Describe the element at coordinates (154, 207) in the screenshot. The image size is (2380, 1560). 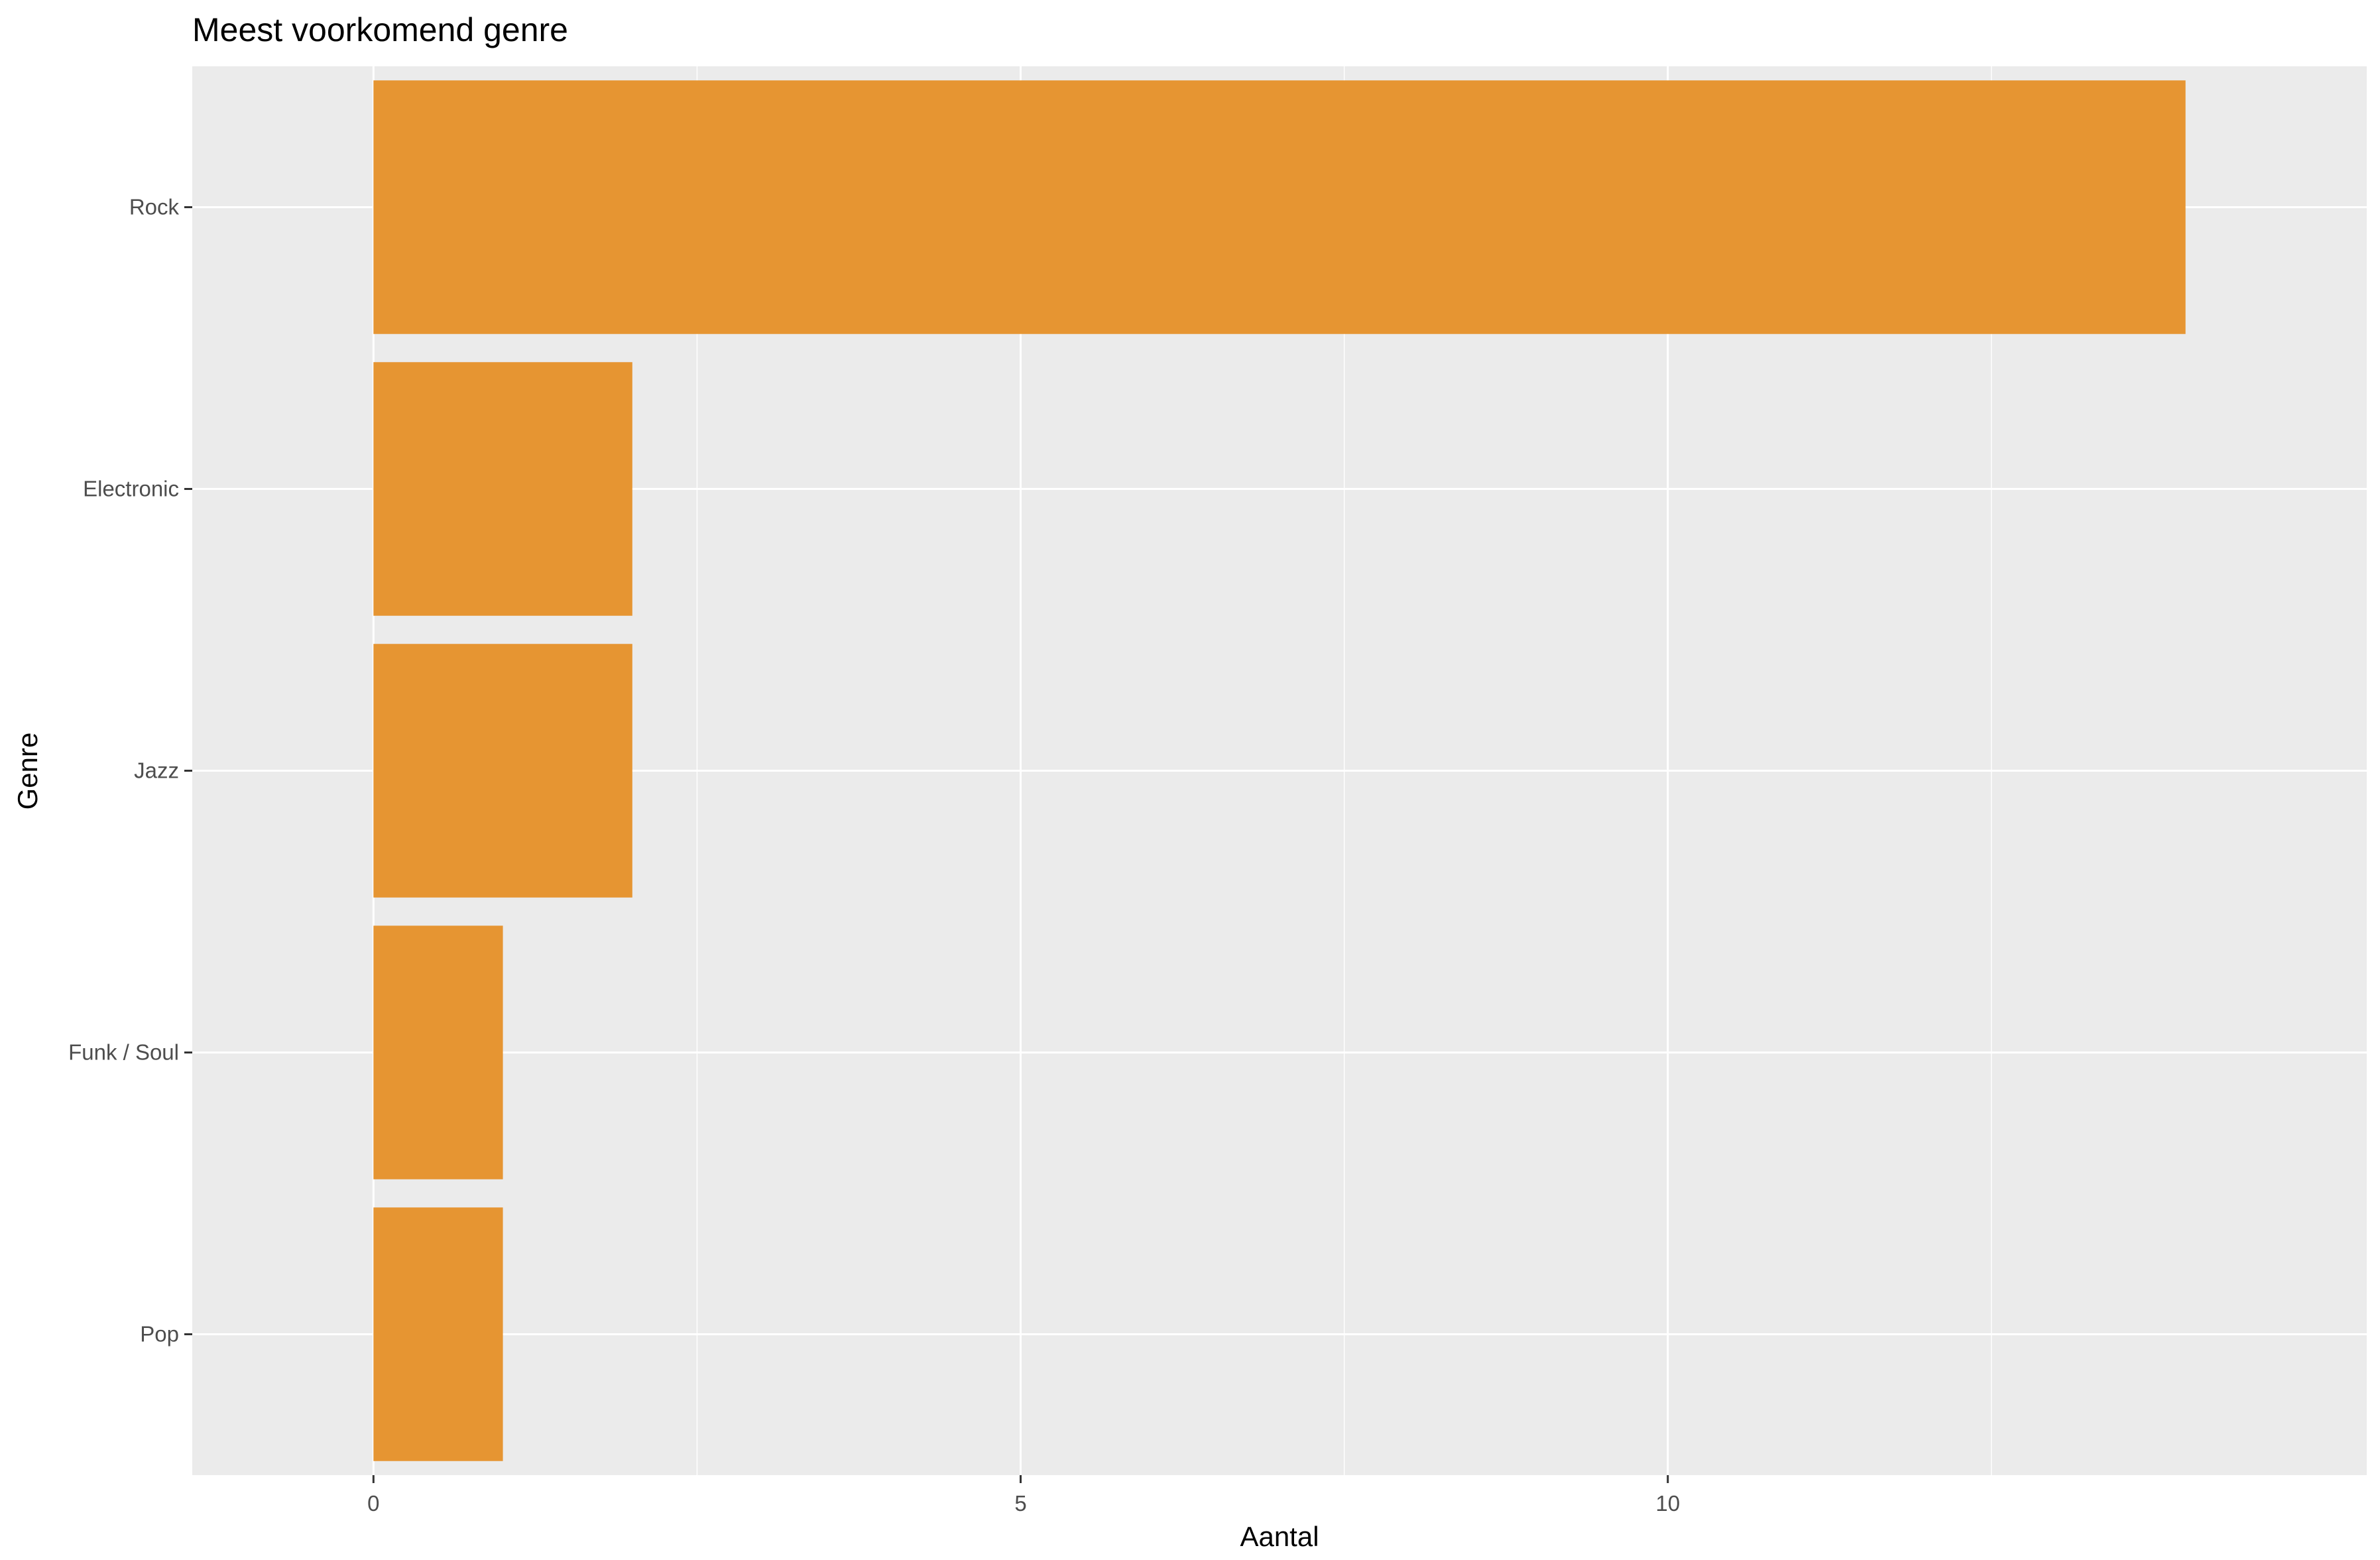
I see `y-tick-label: Rock` at that location.